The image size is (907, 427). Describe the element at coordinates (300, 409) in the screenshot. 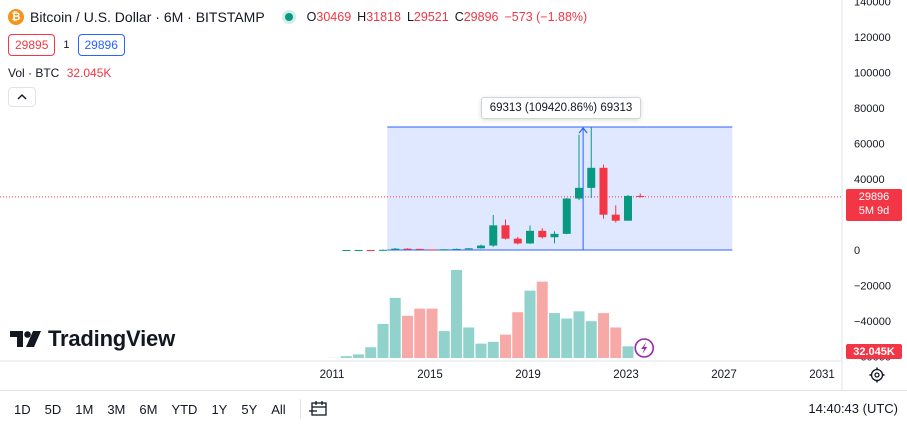

I see `toolbar-divider` at that location.